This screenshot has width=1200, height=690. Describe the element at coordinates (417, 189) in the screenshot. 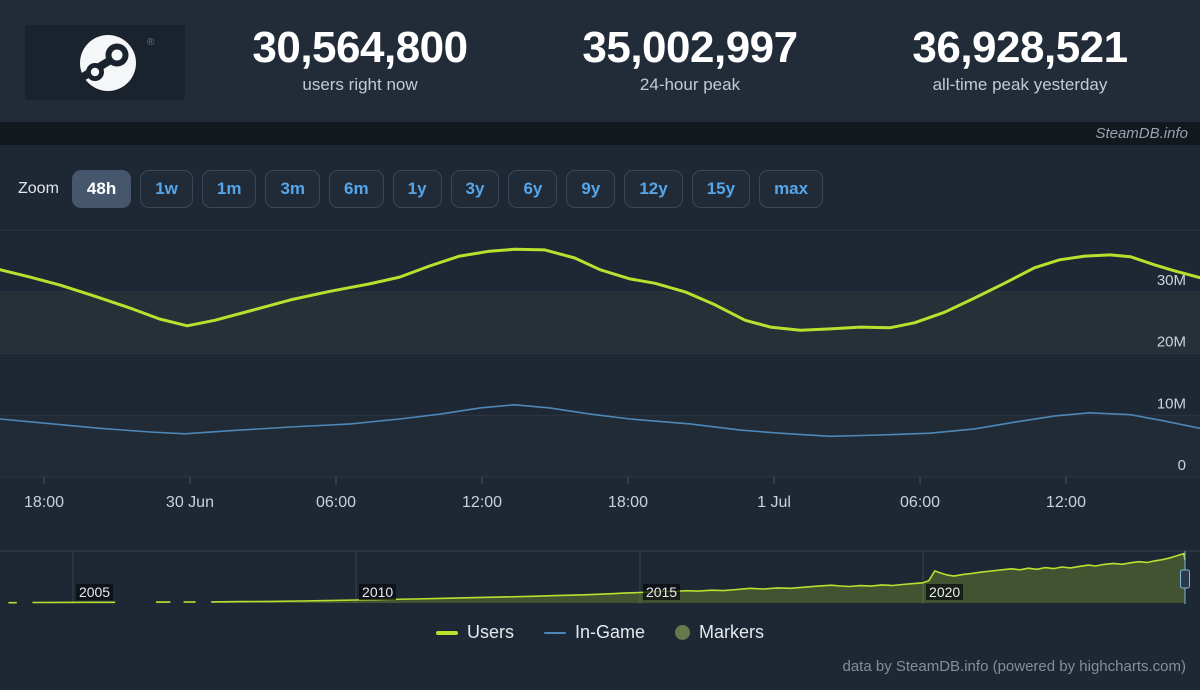

I see `zoom-button-1y: 1y` at that location.